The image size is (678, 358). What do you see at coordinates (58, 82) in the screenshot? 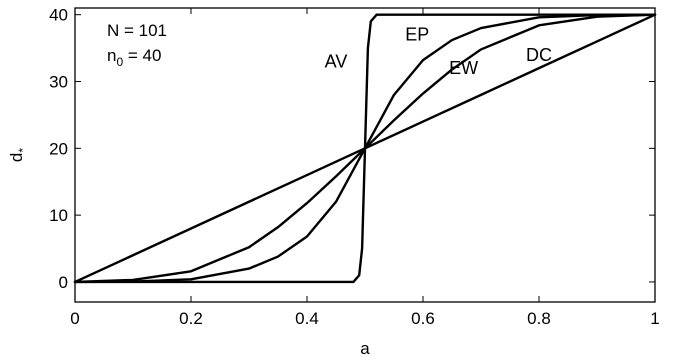
I see `y-tick-label: 30` at bounding box center [58, 82].